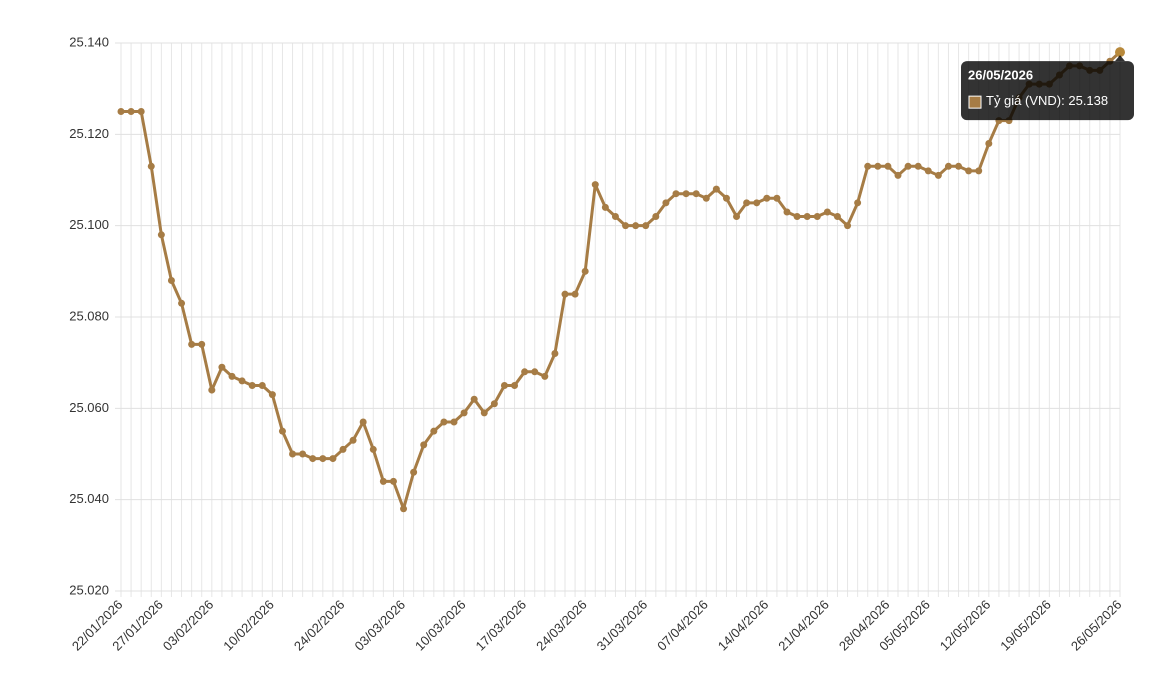 The height and width of the screenshot is (690, 1155). What do you see at coordinates (1064, 101) in the screenshot?
I see `tooltip-sep: :` at bounding box center [1064, 101].